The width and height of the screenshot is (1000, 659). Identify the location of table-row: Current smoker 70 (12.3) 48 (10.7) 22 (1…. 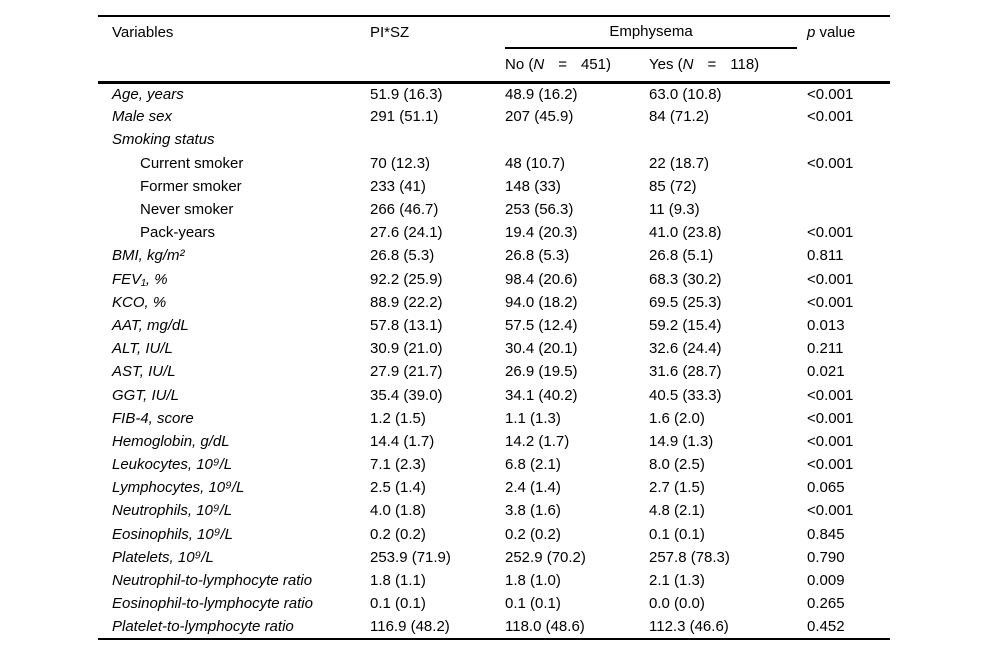
(494, 163).